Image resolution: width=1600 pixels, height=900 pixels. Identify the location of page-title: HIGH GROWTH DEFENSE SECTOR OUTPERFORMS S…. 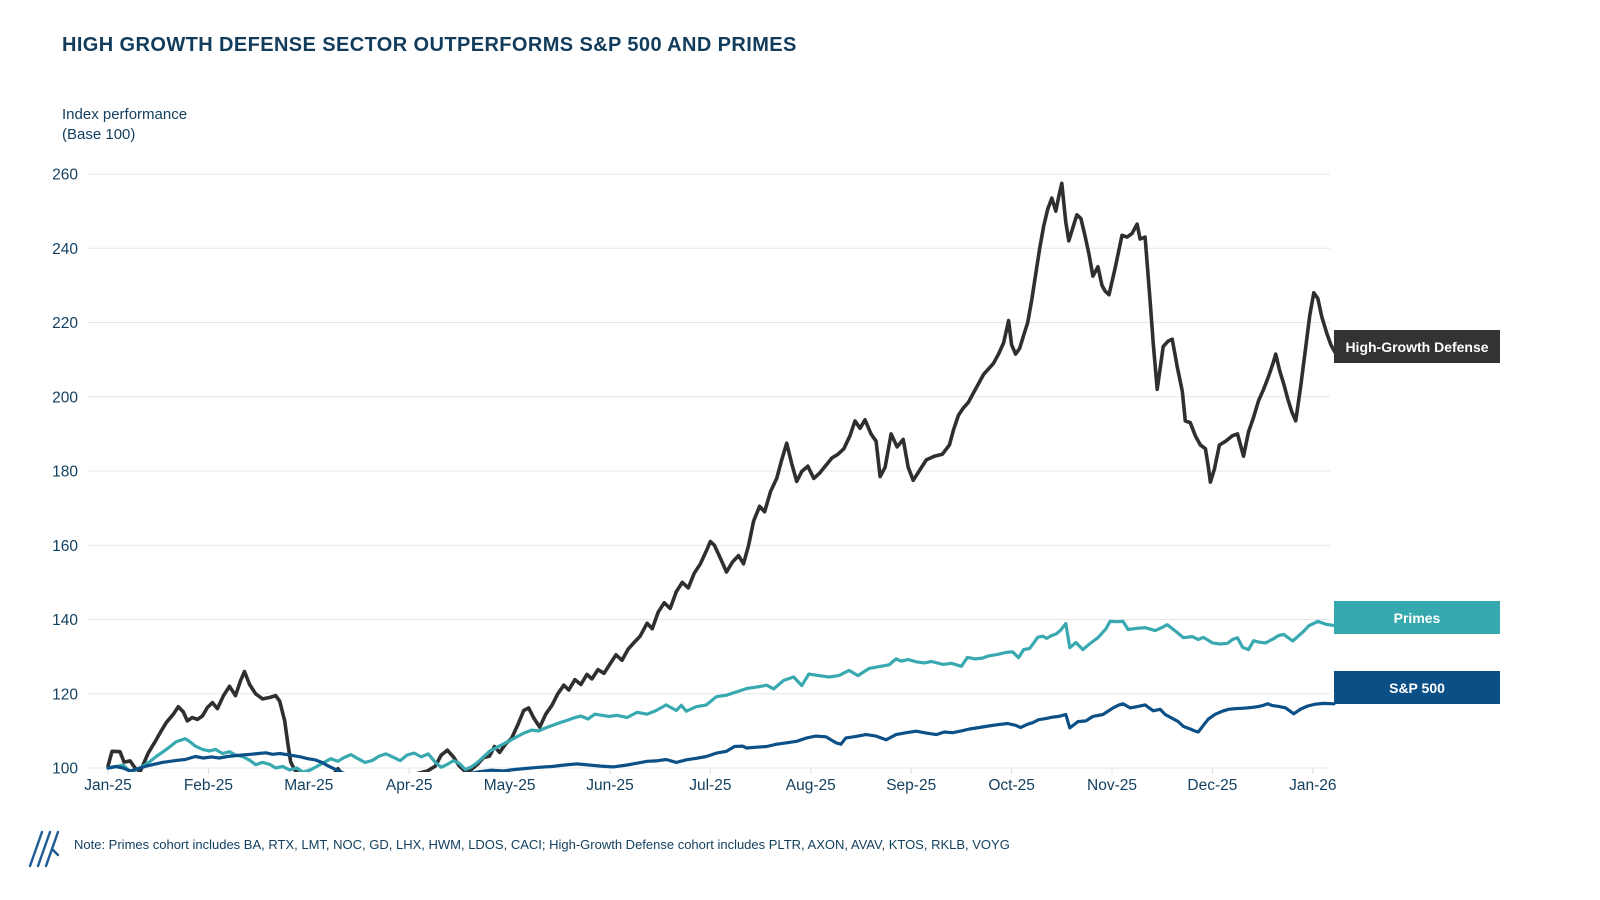
(429, 45).